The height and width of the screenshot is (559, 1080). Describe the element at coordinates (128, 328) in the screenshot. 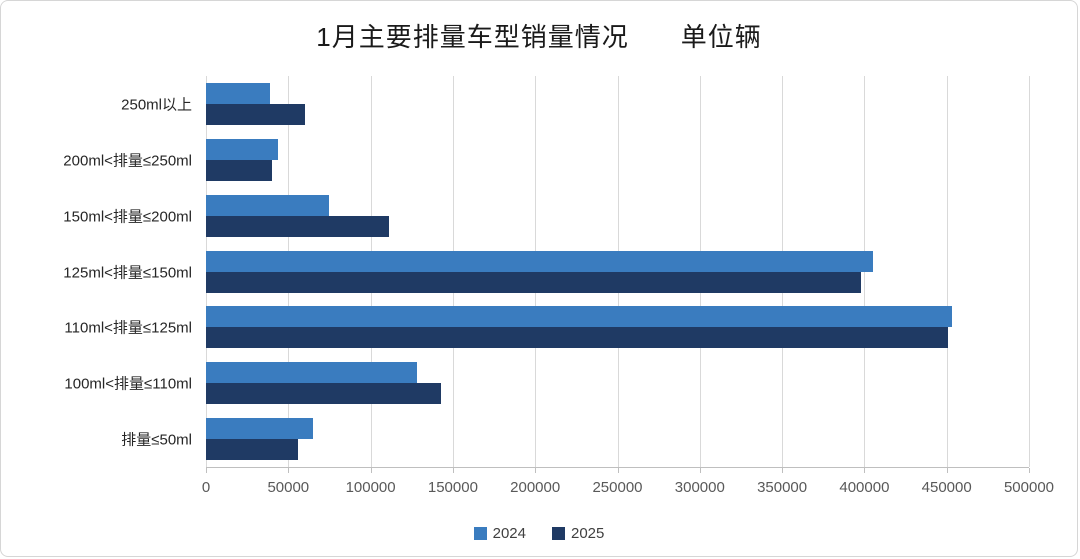

I see `category-label: 110ml<排量≤125ml` at that location.